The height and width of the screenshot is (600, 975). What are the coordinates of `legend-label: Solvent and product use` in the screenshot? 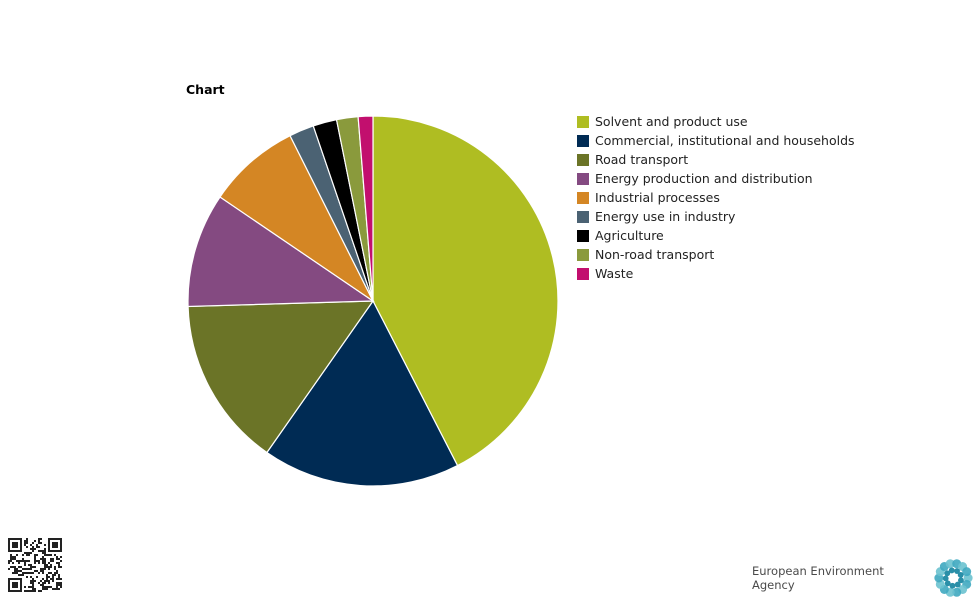 It's located at (671, 121).